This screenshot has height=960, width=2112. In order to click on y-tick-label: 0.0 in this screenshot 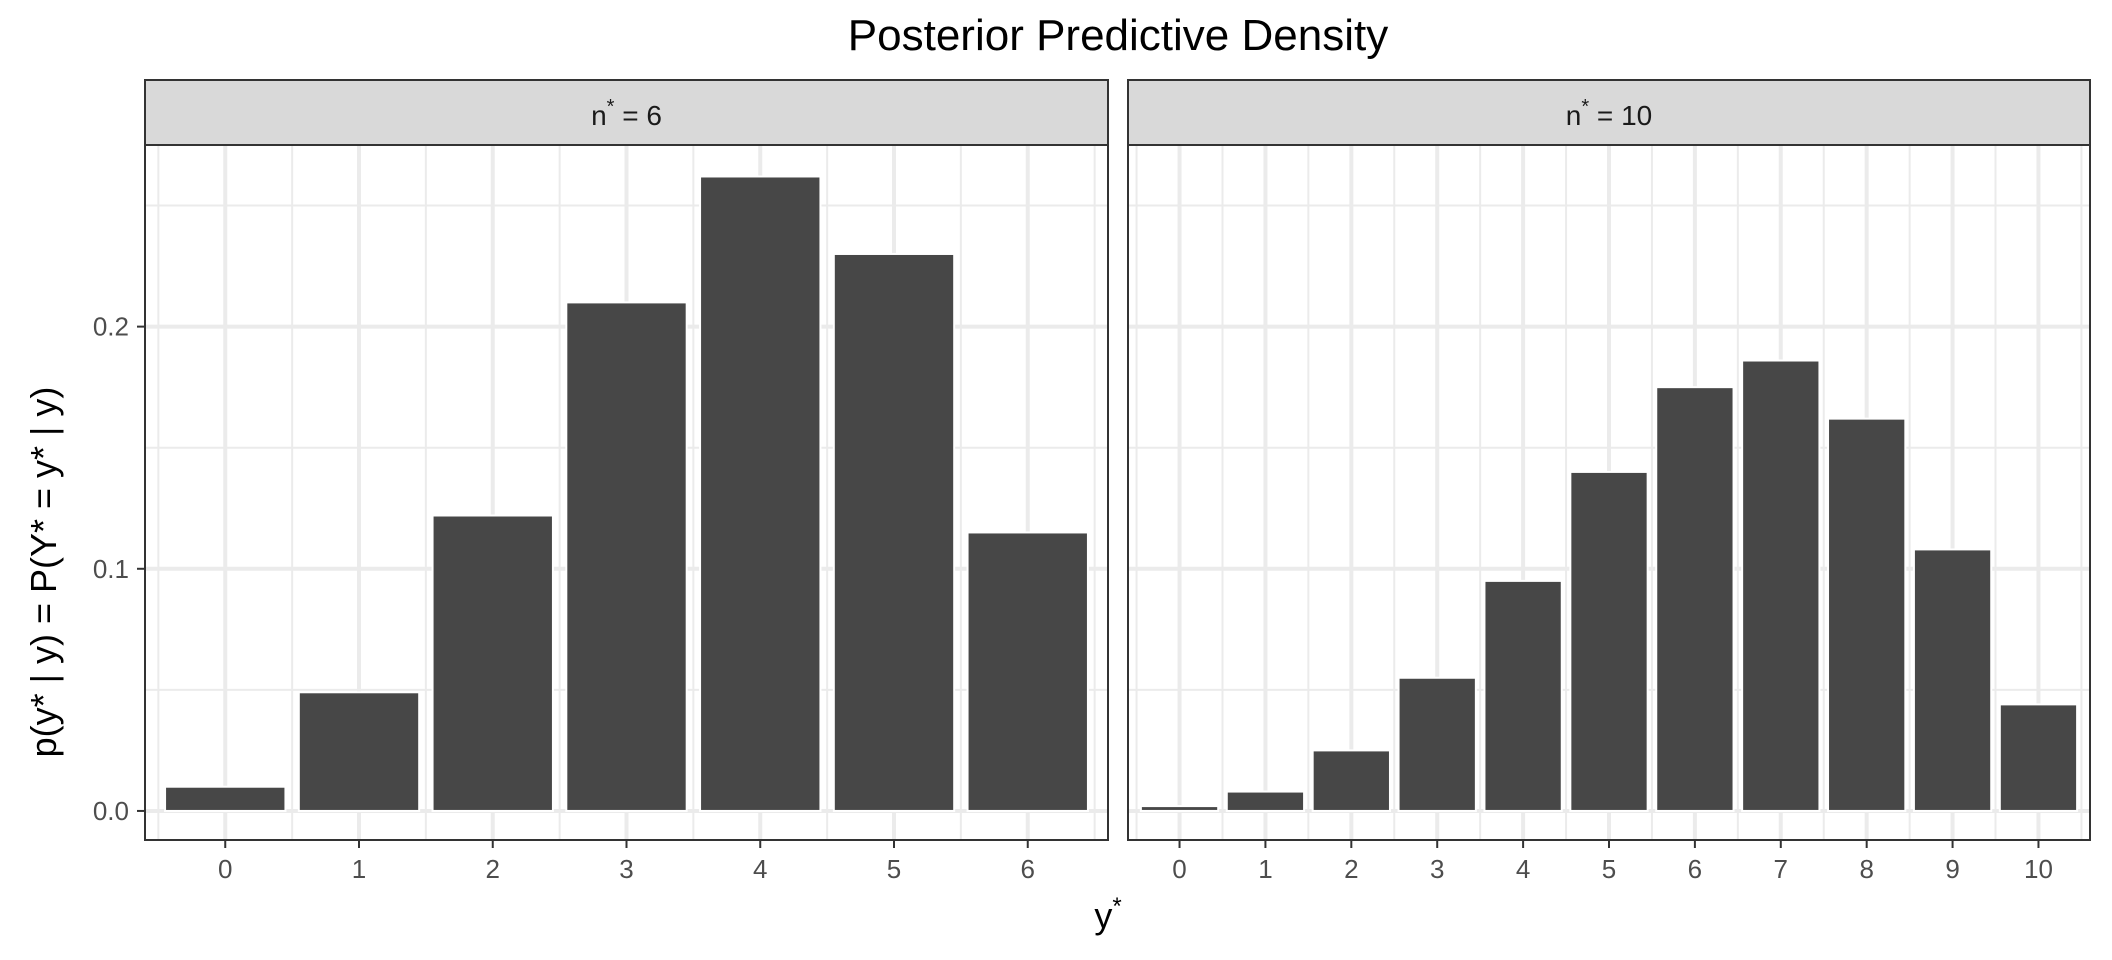, I will do `click(111, 811)`.